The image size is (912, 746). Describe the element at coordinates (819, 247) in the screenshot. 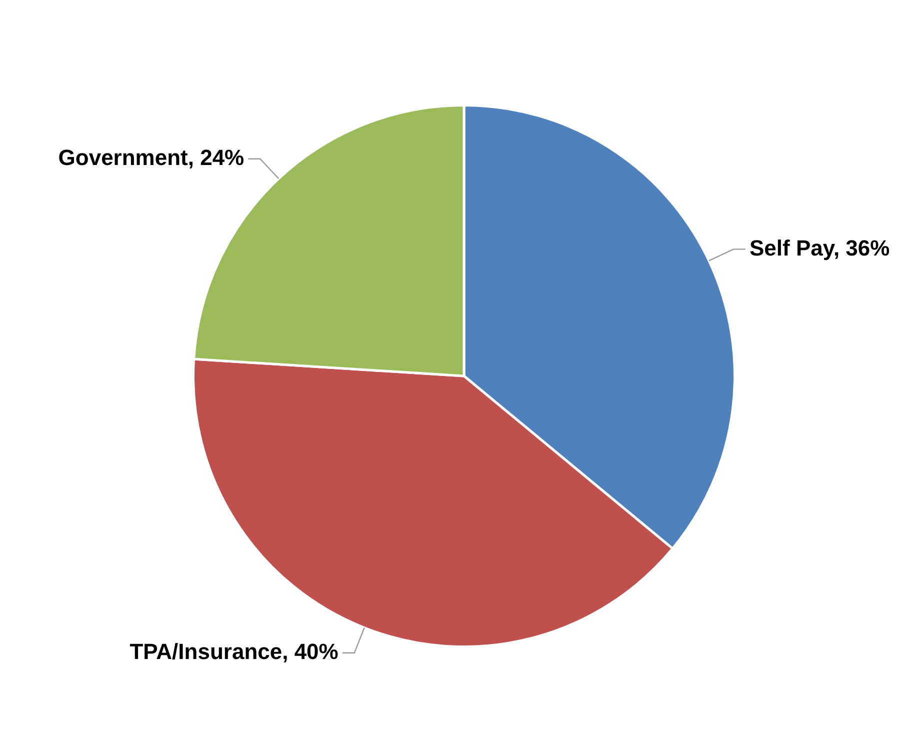

I see `slice-label: Self Pay, 36%` at that location.